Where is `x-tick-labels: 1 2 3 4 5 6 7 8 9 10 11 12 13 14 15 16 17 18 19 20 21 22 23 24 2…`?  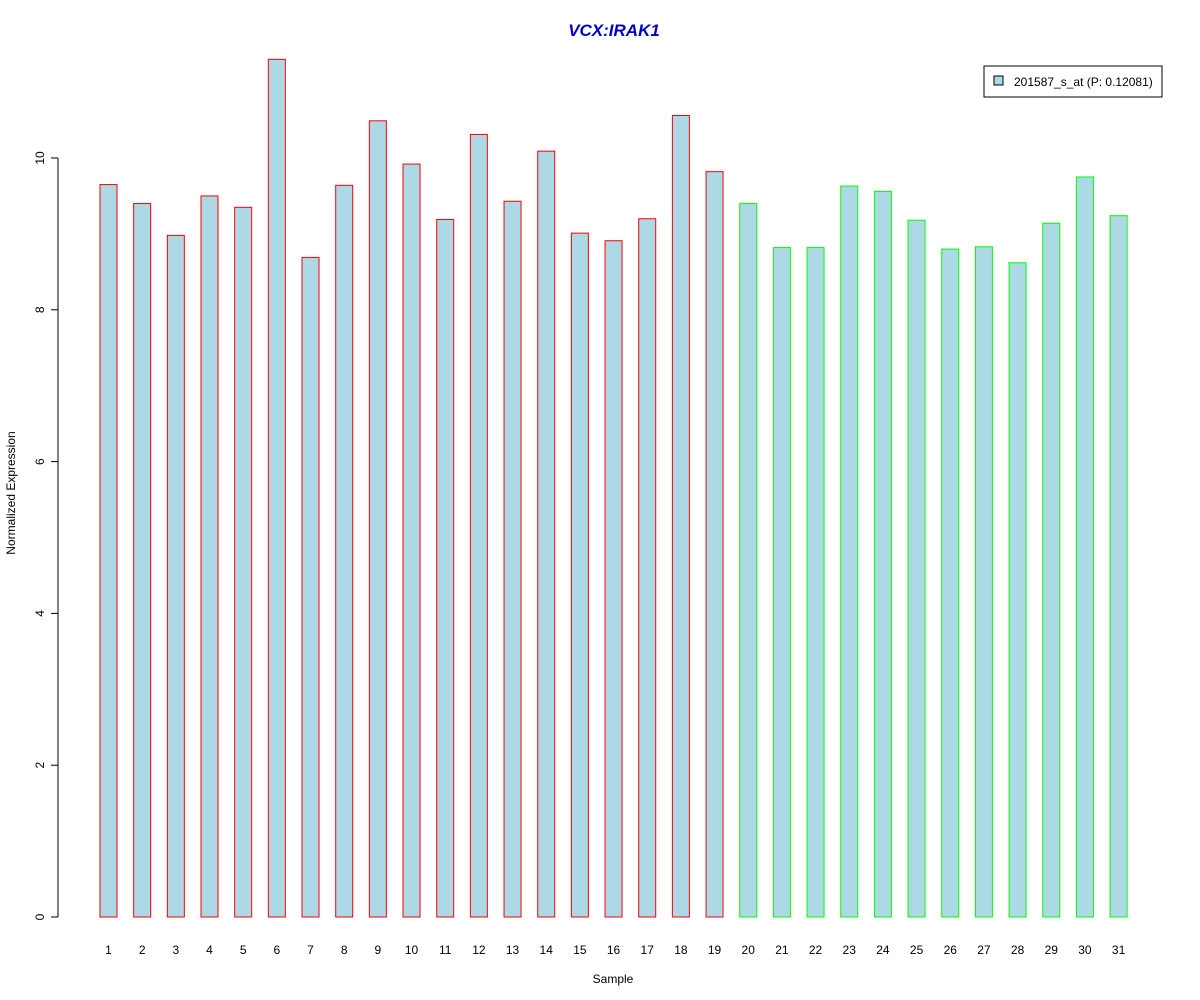 x-tick-labels: 1 2 3 4 5 6 7 8 9 10 11 12 13 14 15 16 17 18 19 20 21 22 23 24 2… is located at coordinates (615, 950).